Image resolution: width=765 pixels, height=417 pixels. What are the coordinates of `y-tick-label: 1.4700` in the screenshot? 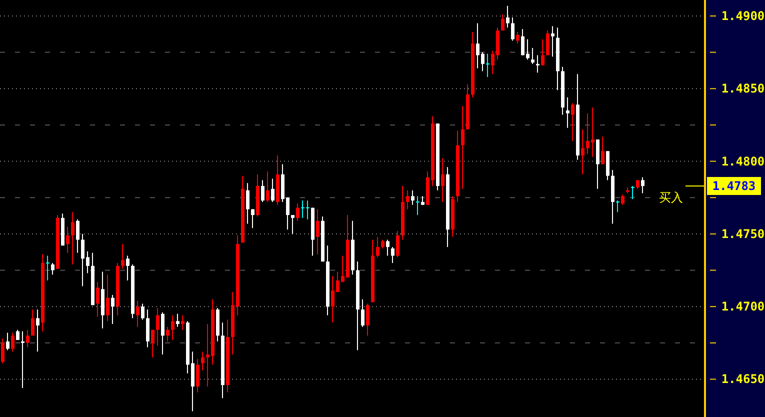 It's located at (743, 307).